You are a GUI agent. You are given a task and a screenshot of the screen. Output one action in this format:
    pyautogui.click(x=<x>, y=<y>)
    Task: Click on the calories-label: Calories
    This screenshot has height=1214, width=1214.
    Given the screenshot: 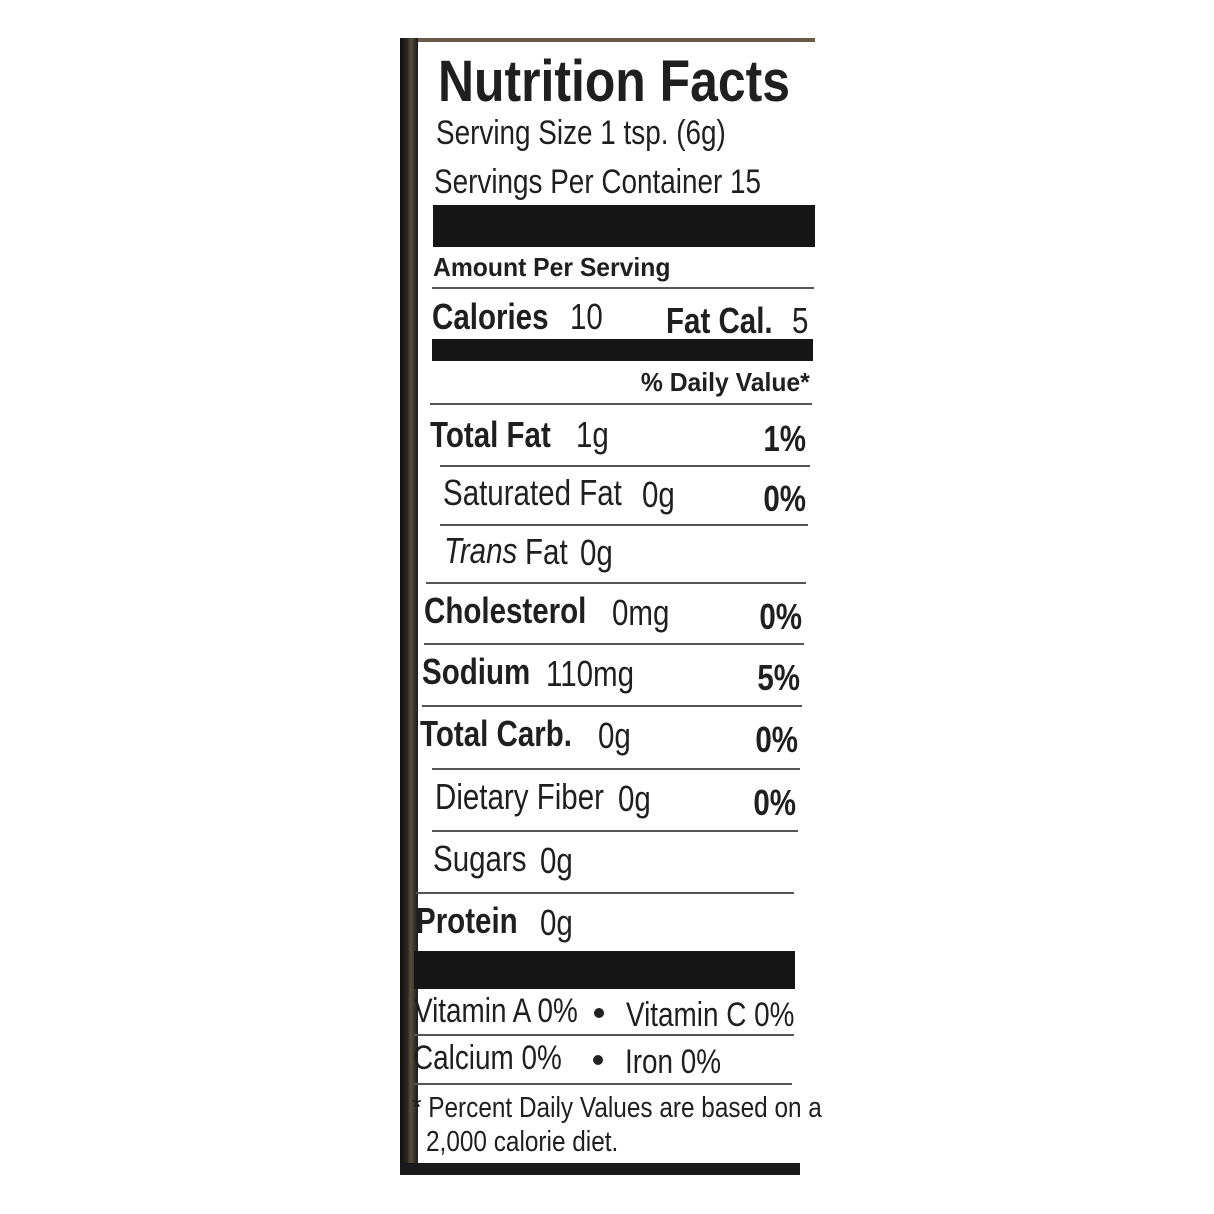 What is the action you would take?
    pyautogui.click(x=490, y=316)
    